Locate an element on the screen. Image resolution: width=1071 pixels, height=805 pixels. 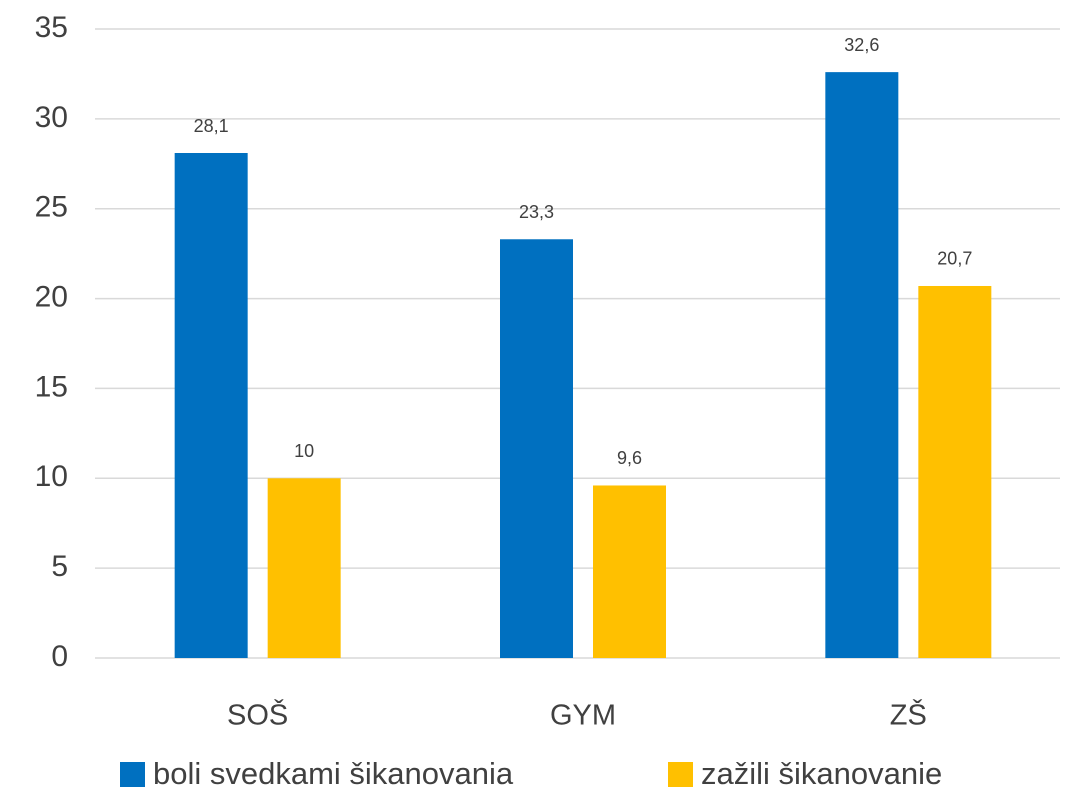
data-label: 10 is located at coordinates (304, 451).